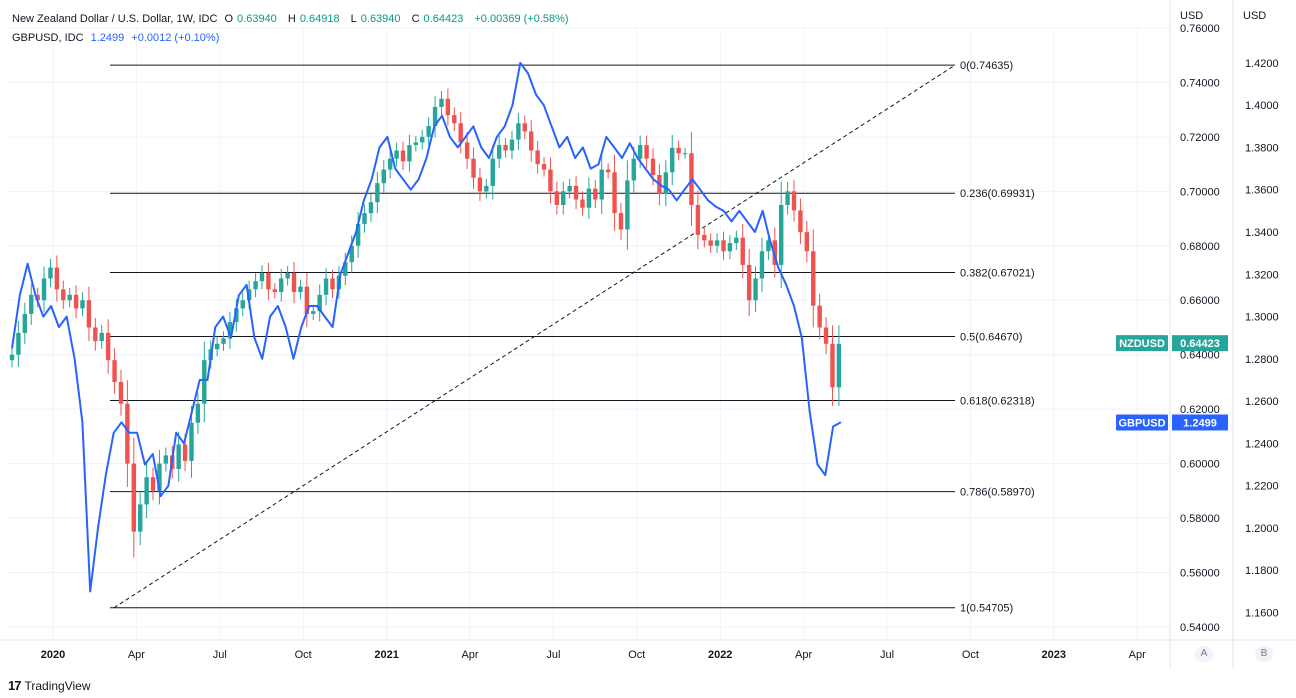  I want to click on legend-compare-row: GBPUSD, IDC 1.2499 +0.0012 (+0.10%), so click(292, 38).